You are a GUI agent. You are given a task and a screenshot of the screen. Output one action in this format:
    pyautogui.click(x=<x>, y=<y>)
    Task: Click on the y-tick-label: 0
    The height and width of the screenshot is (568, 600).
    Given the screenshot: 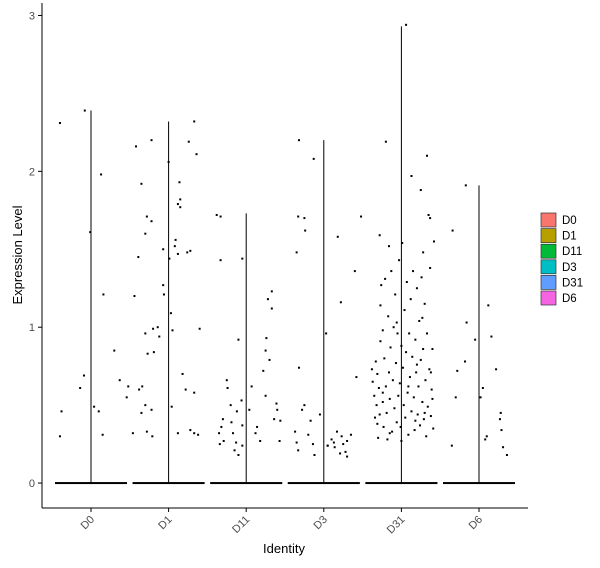 What is the action you would take?
    pyautogui.click(x=32, y=484)
    